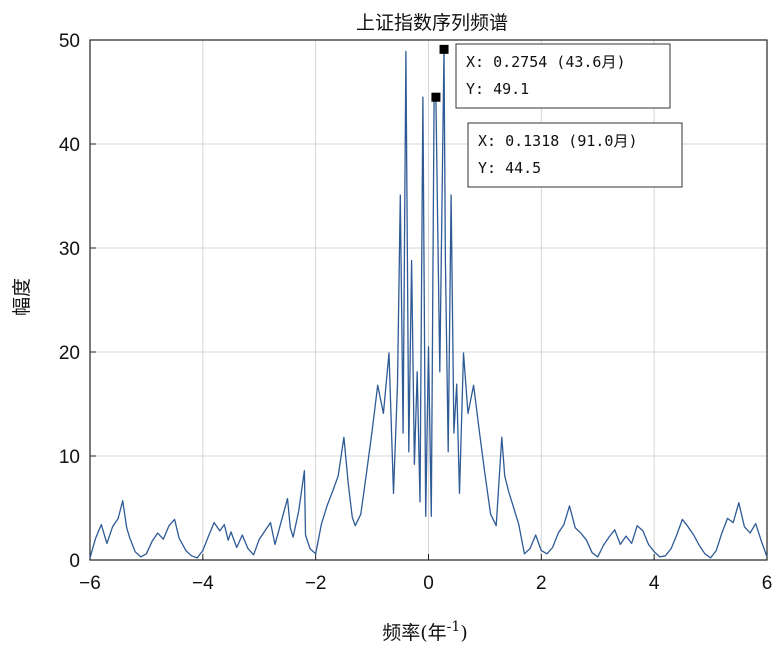  Describe the element at coordinates (463, 633) in the screenshot. I see `x-axis-label-close: )` at that location.